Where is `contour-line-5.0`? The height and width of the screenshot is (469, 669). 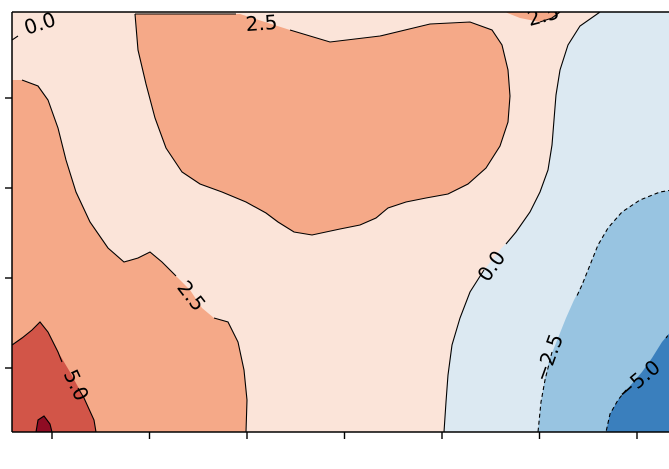 contour-line-5.0 is located at coordinates (37, 342).